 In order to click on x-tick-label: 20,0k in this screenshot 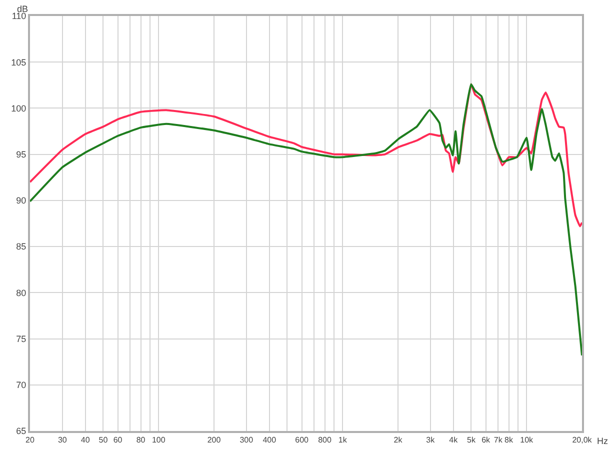, I will do `click(582, 440)`.